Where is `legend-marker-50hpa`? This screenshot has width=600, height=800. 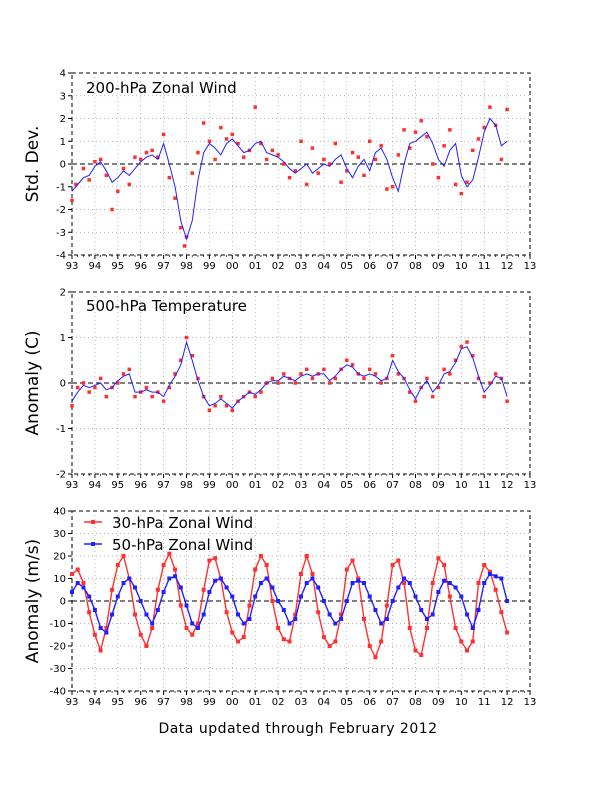 legend-marker-50hpa is located at coordinates (93, 544).